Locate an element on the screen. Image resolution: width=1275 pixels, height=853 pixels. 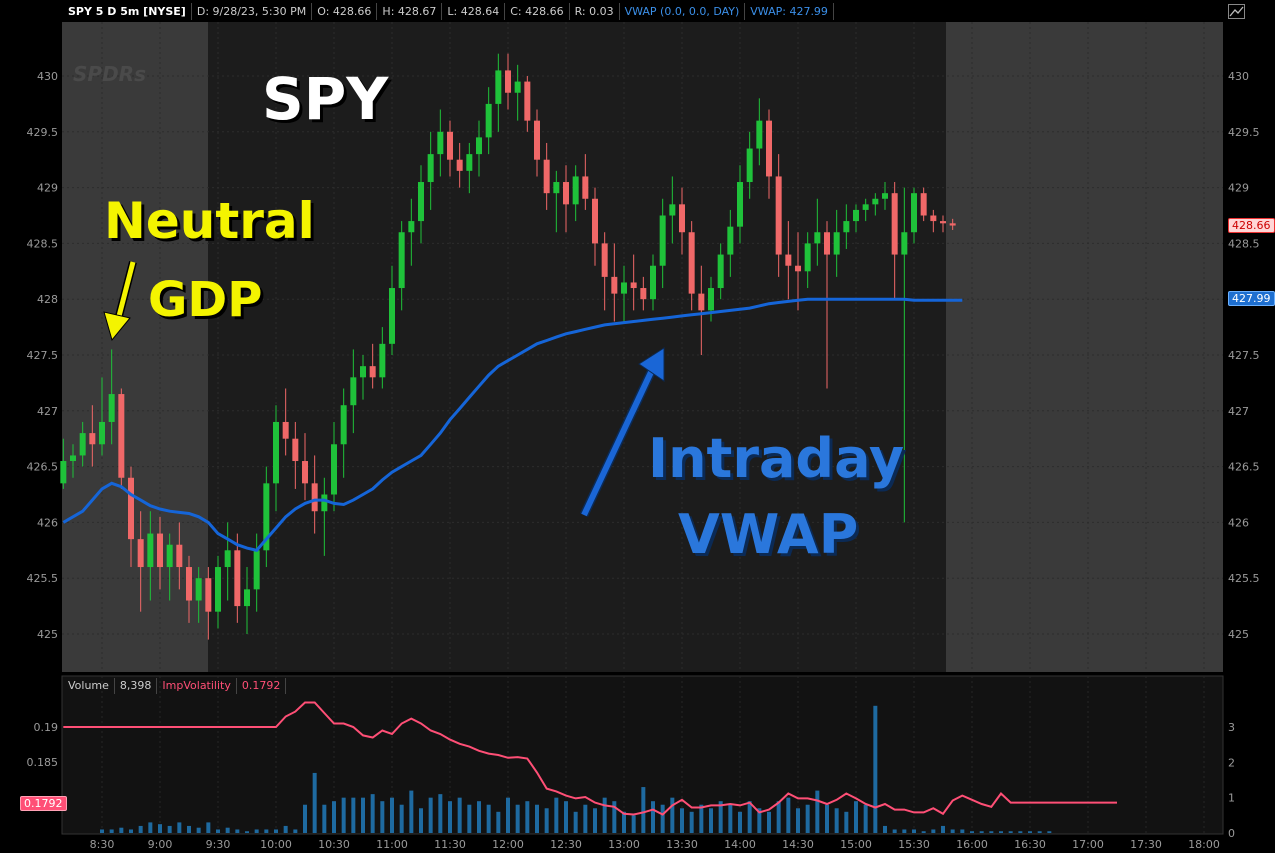
price-tick-label-left: 426 is located at coordinates (47, 522).